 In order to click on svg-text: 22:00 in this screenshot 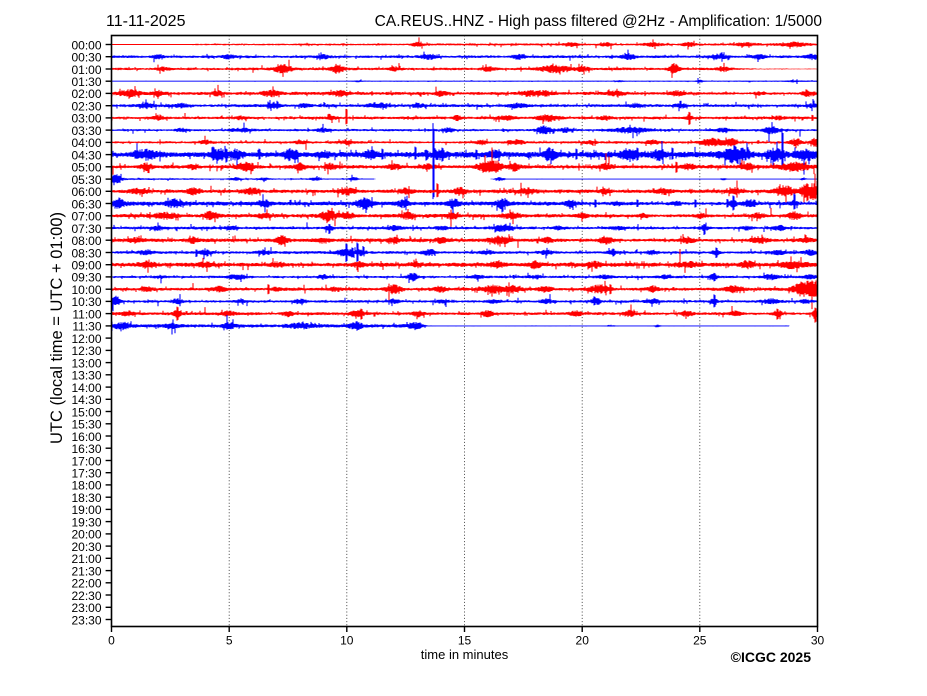, I will do `click(86, 584)`.